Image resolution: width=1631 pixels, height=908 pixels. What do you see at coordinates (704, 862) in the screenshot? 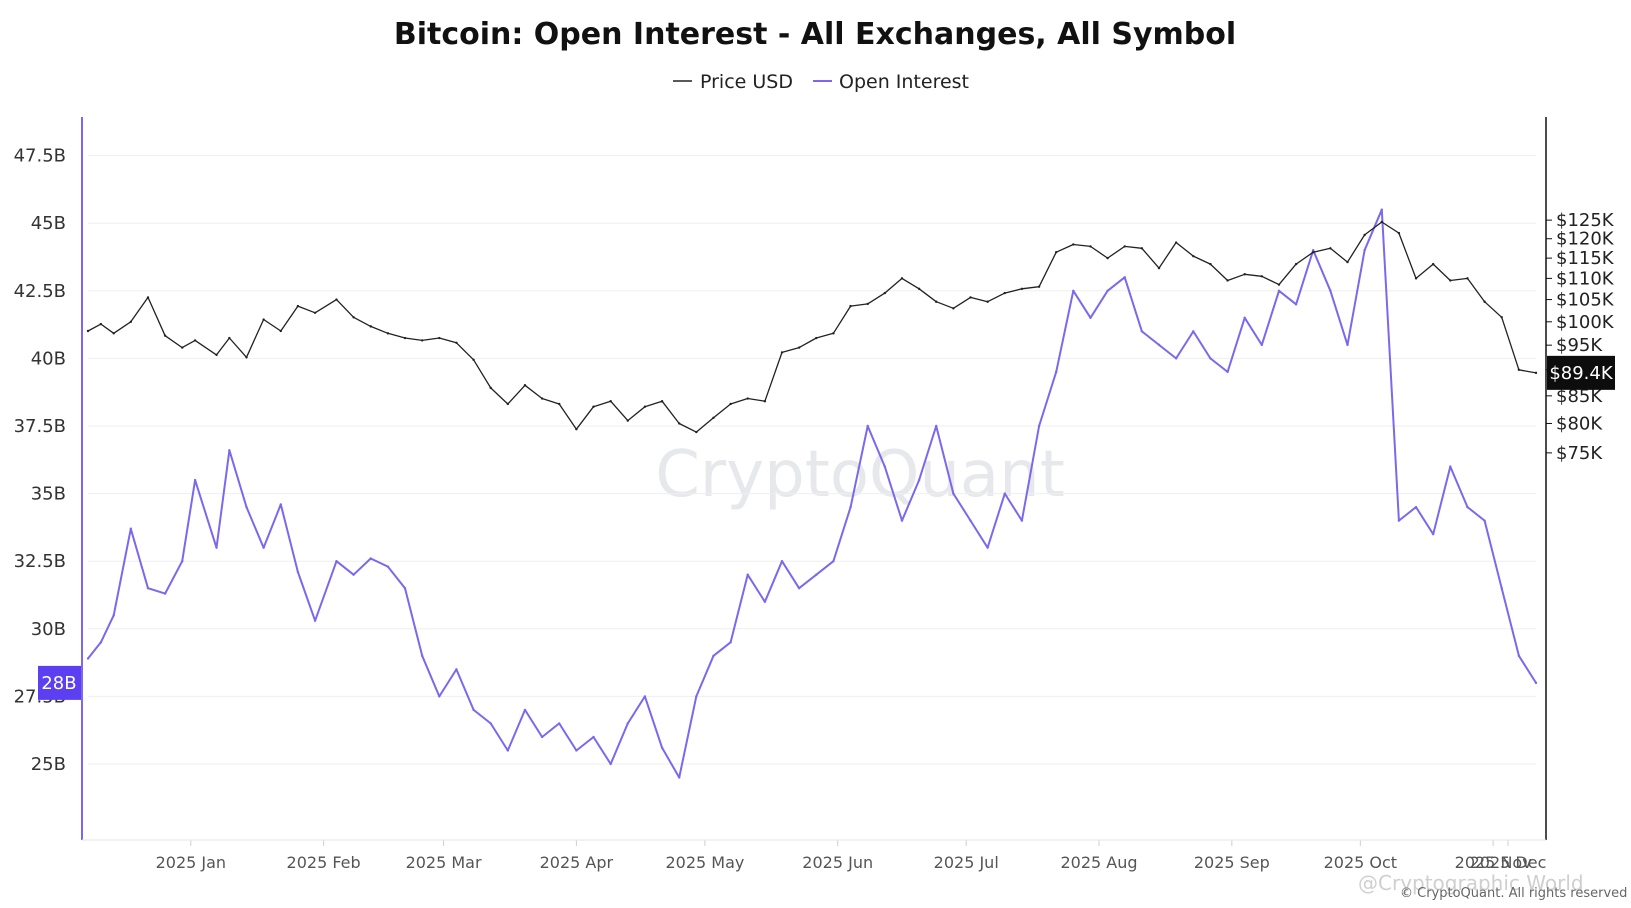
I see `x-tick-label: 2025 May` at bounding box center [704, 862].